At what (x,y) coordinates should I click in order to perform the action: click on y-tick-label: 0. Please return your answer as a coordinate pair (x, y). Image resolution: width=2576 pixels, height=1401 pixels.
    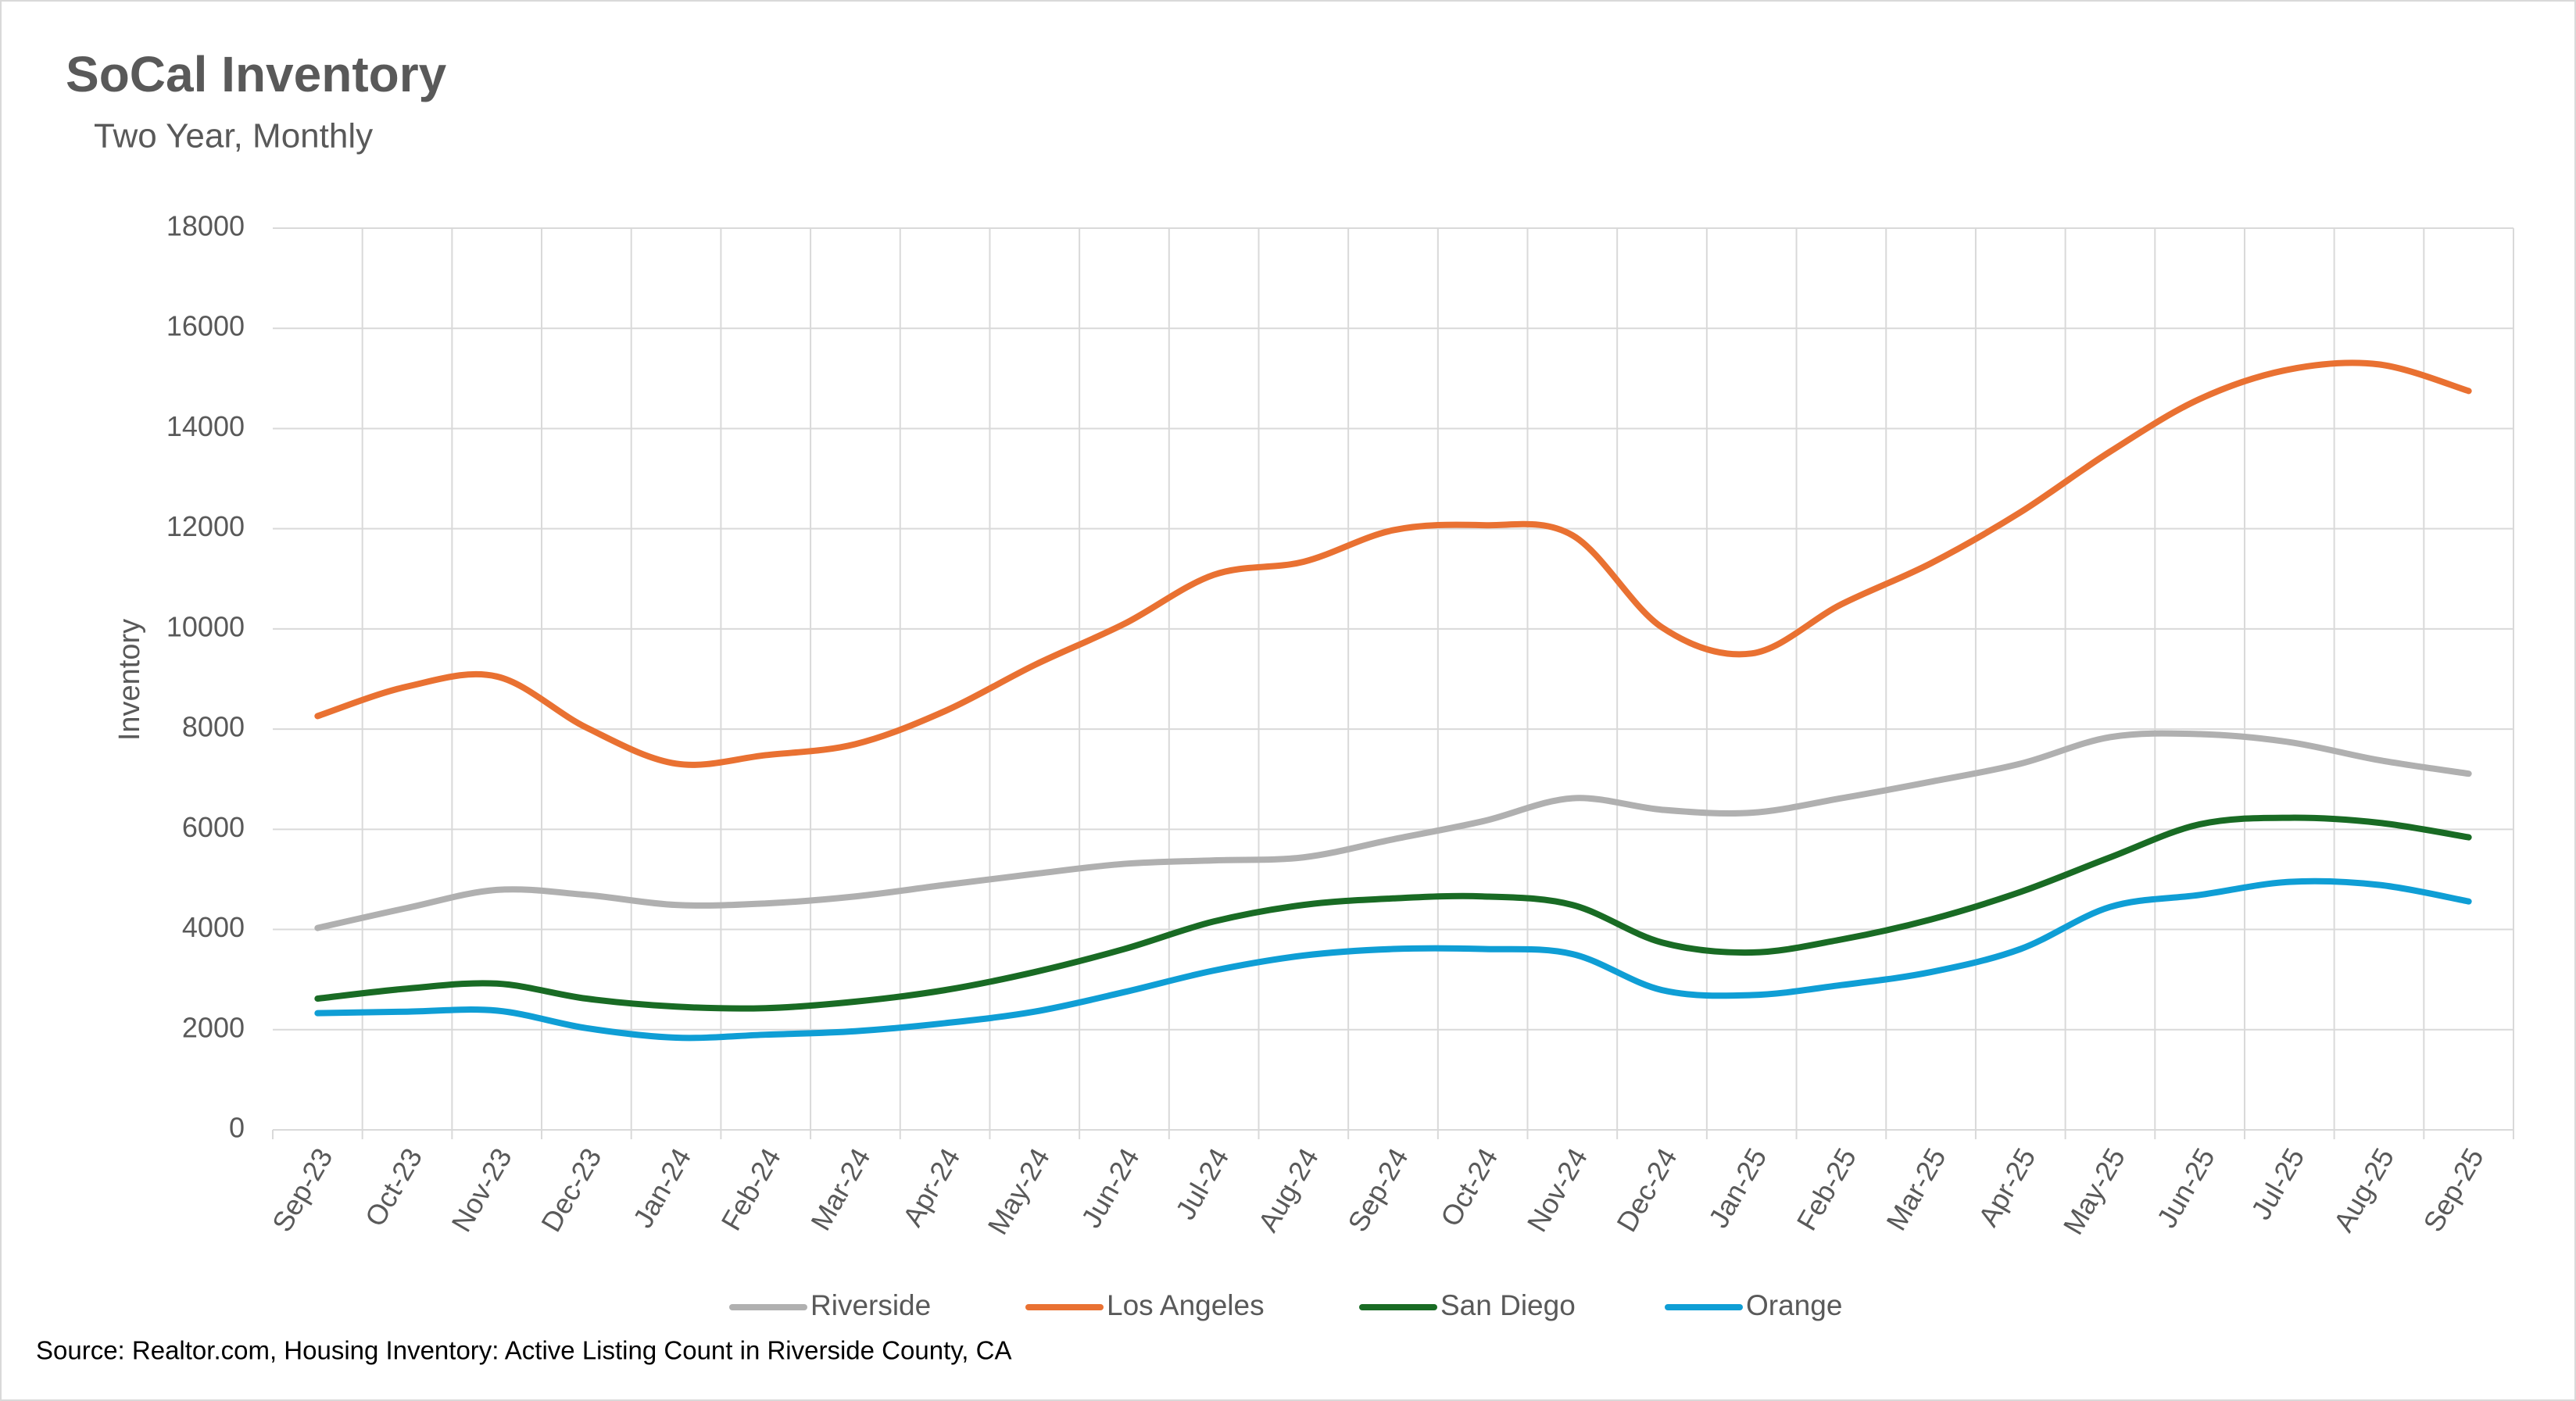
    Looking at the image, I should click on (237, 1128).